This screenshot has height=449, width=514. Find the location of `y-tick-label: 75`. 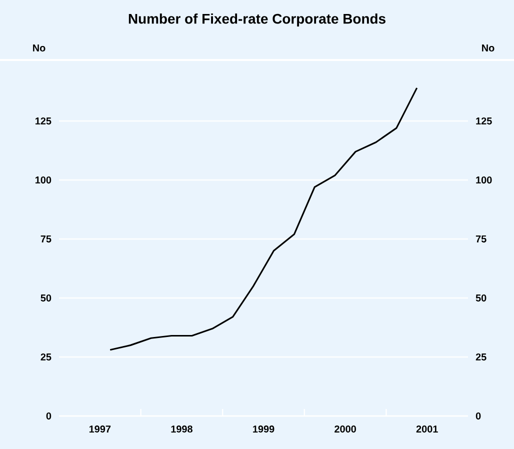

y-tick-label: 75 is located at coordinates (46, 239).